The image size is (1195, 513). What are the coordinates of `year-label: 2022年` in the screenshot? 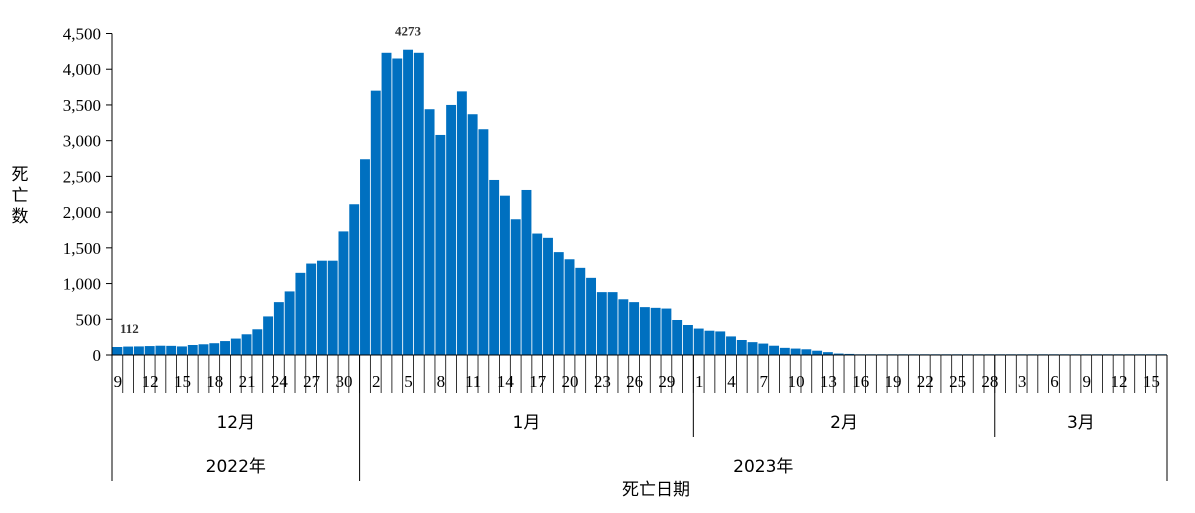 It's located at (236, 467).